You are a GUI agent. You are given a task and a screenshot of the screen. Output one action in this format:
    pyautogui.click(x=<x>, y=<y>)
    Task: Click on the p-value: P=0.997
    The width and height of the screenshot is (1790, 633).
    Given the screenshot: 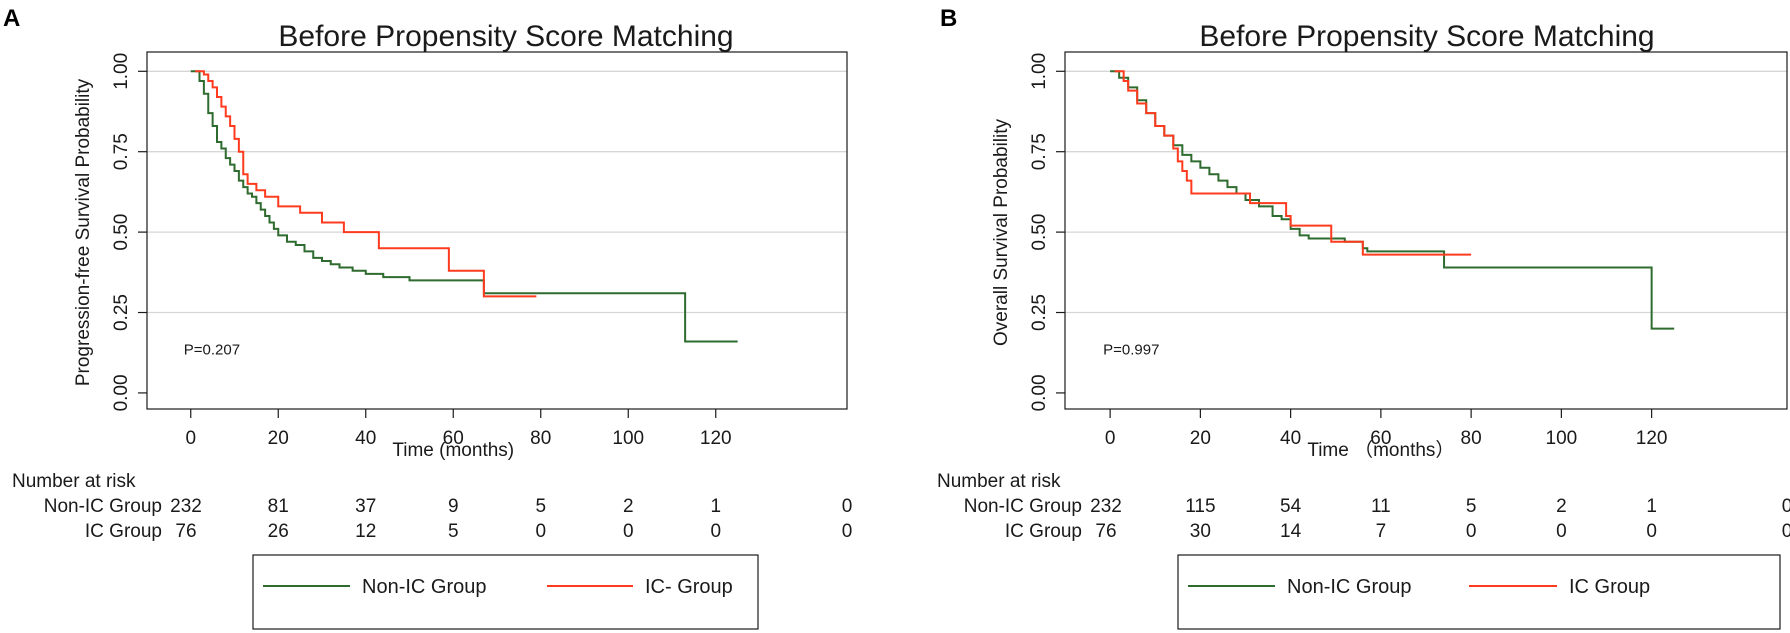 What is the action you would take?
    pyautogui.click(x=1131, y=349)
    